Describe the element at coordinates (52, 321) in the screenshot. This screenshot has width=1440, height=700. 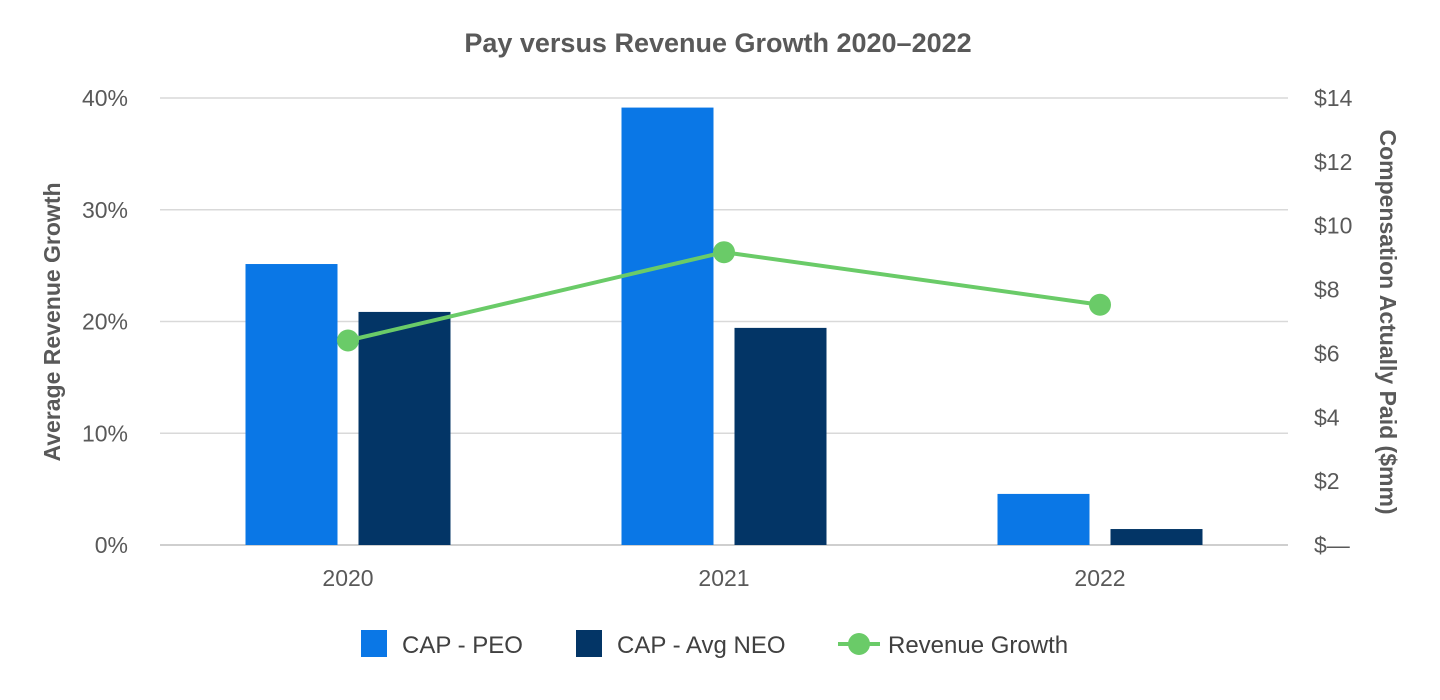
I see `left-axis-title: Average Revenue Growth` at that location.